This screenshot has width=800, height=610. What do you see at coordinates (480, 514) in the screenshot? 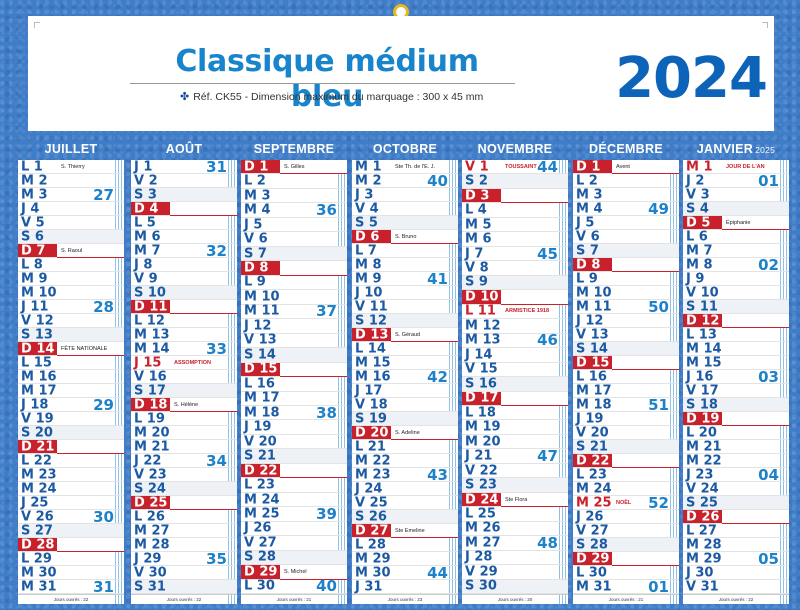
I see `day-label: L 25` at bounding box center [480, 514].